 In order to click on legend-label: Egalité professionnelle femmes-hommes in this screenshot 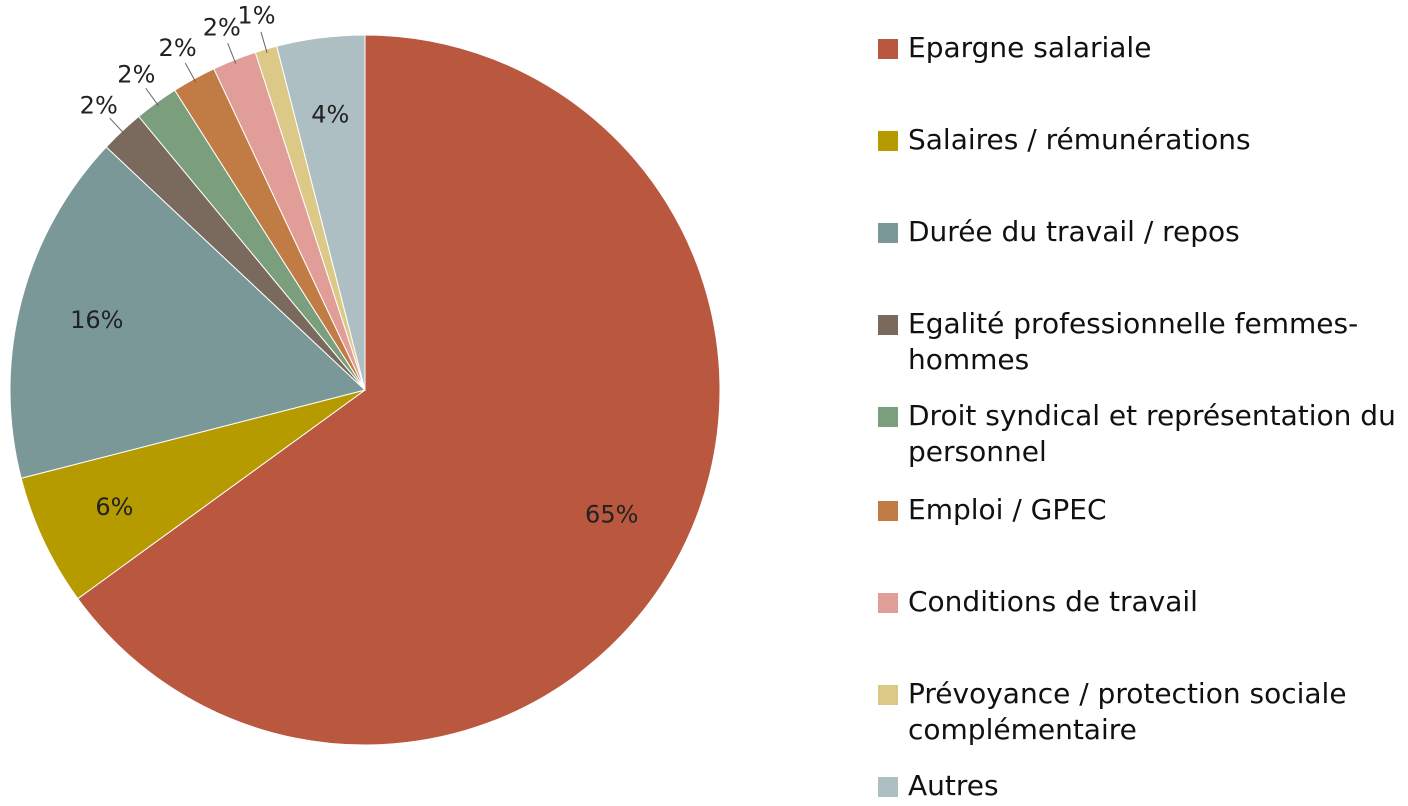, I will do `click(1133, 341)`.